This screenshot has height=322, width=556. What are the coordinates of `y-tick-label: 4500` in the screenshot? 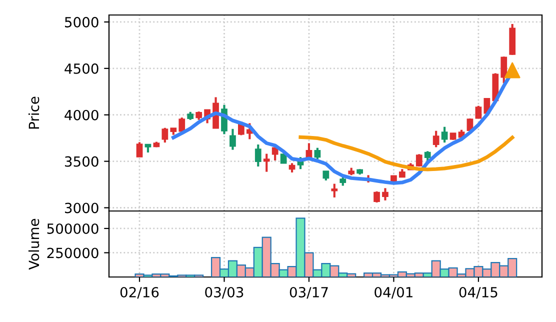 It's located at (81, 68).